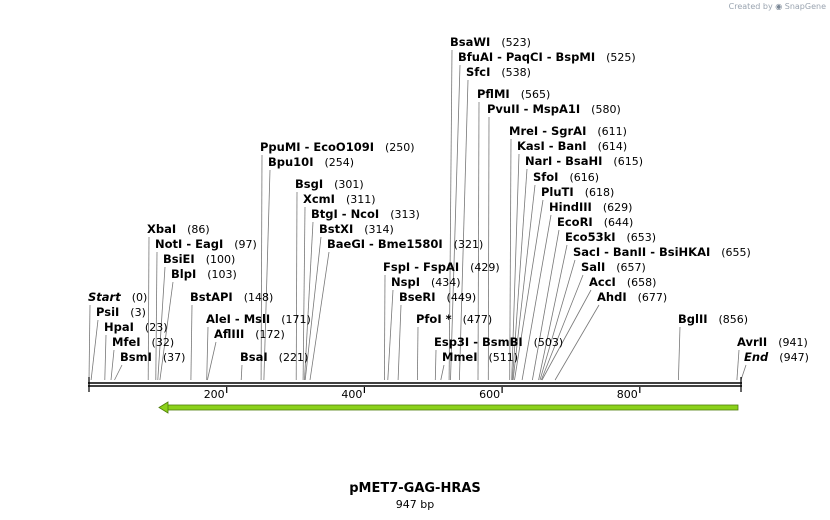 The image size is (830, 520). What do you see at coordinates (417, 297) in the screenshot?
I see `enzyme-name: BseRI` at bounding box center [417, 297].